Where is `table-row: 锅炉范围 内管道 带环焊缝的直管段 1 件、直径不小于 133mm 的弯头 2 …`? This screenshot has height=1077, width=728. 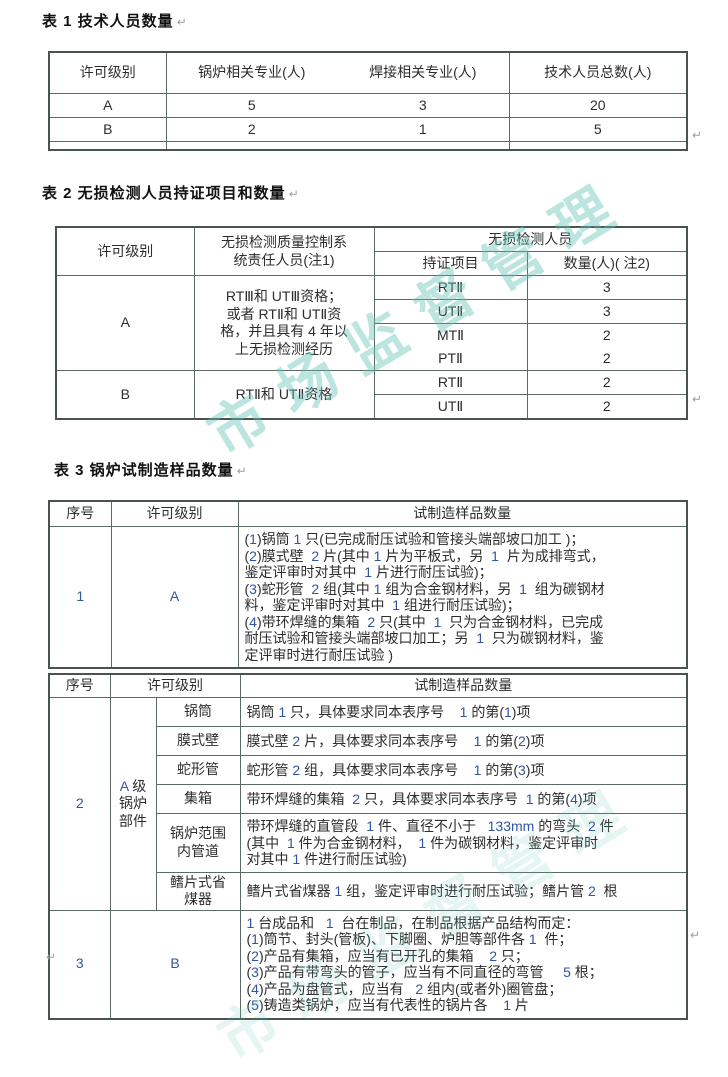 table-row: 锅炉范围 内管道 带环焊缝的直管段 1 件、直径不小于 133mm 的弯头 2 … is located at coordinates (368, 843).